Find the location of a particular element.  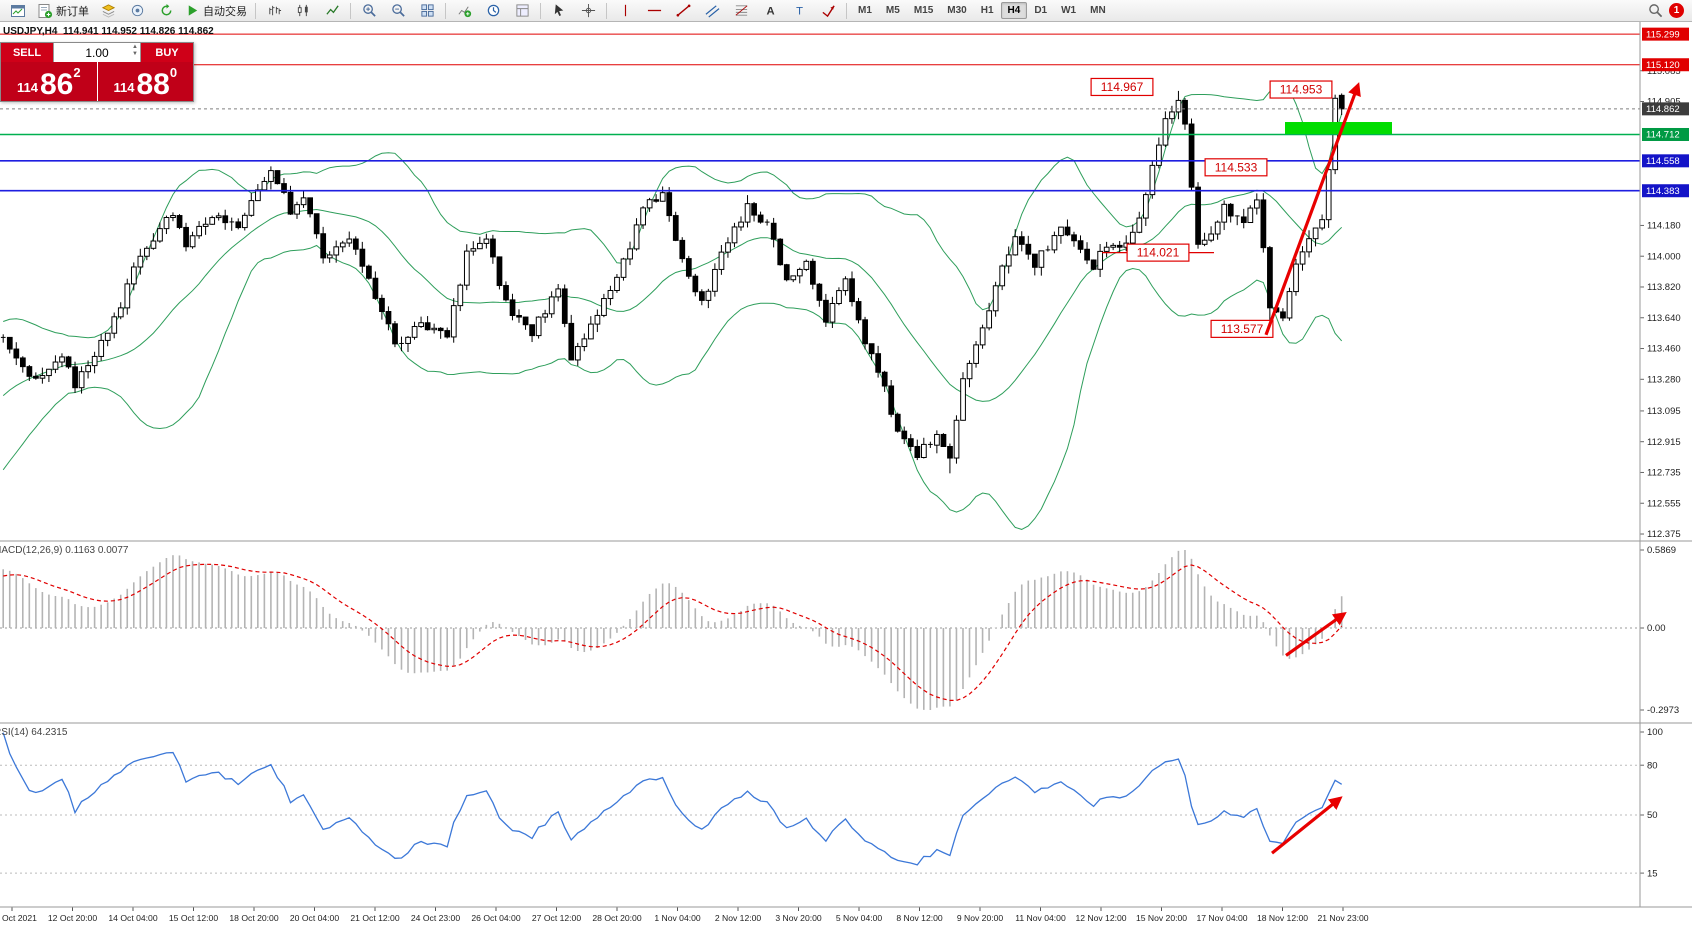

trend-arrow-rsi is located at coordinates (1306, 825).